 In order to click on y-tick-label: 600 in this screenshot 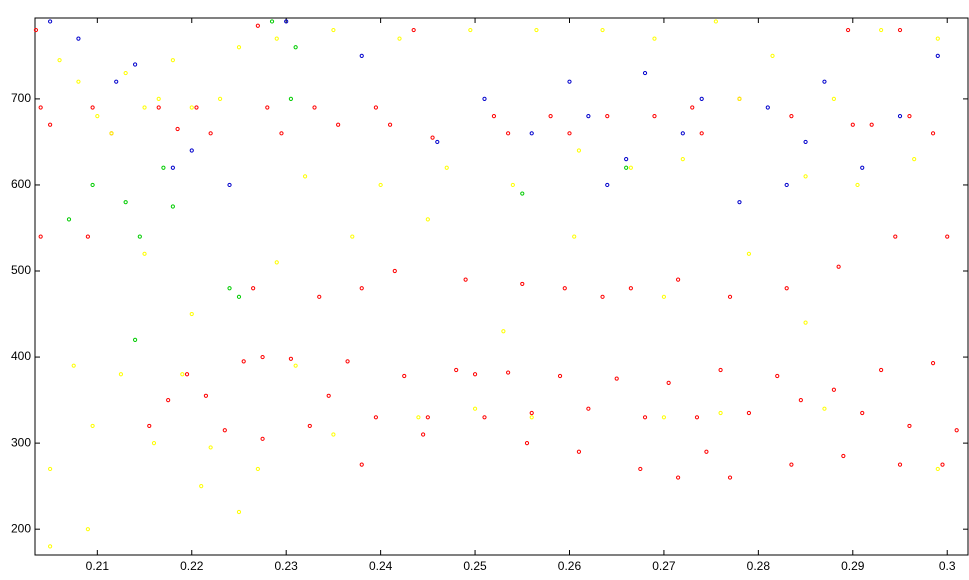, I will do `click(21, 184)`.